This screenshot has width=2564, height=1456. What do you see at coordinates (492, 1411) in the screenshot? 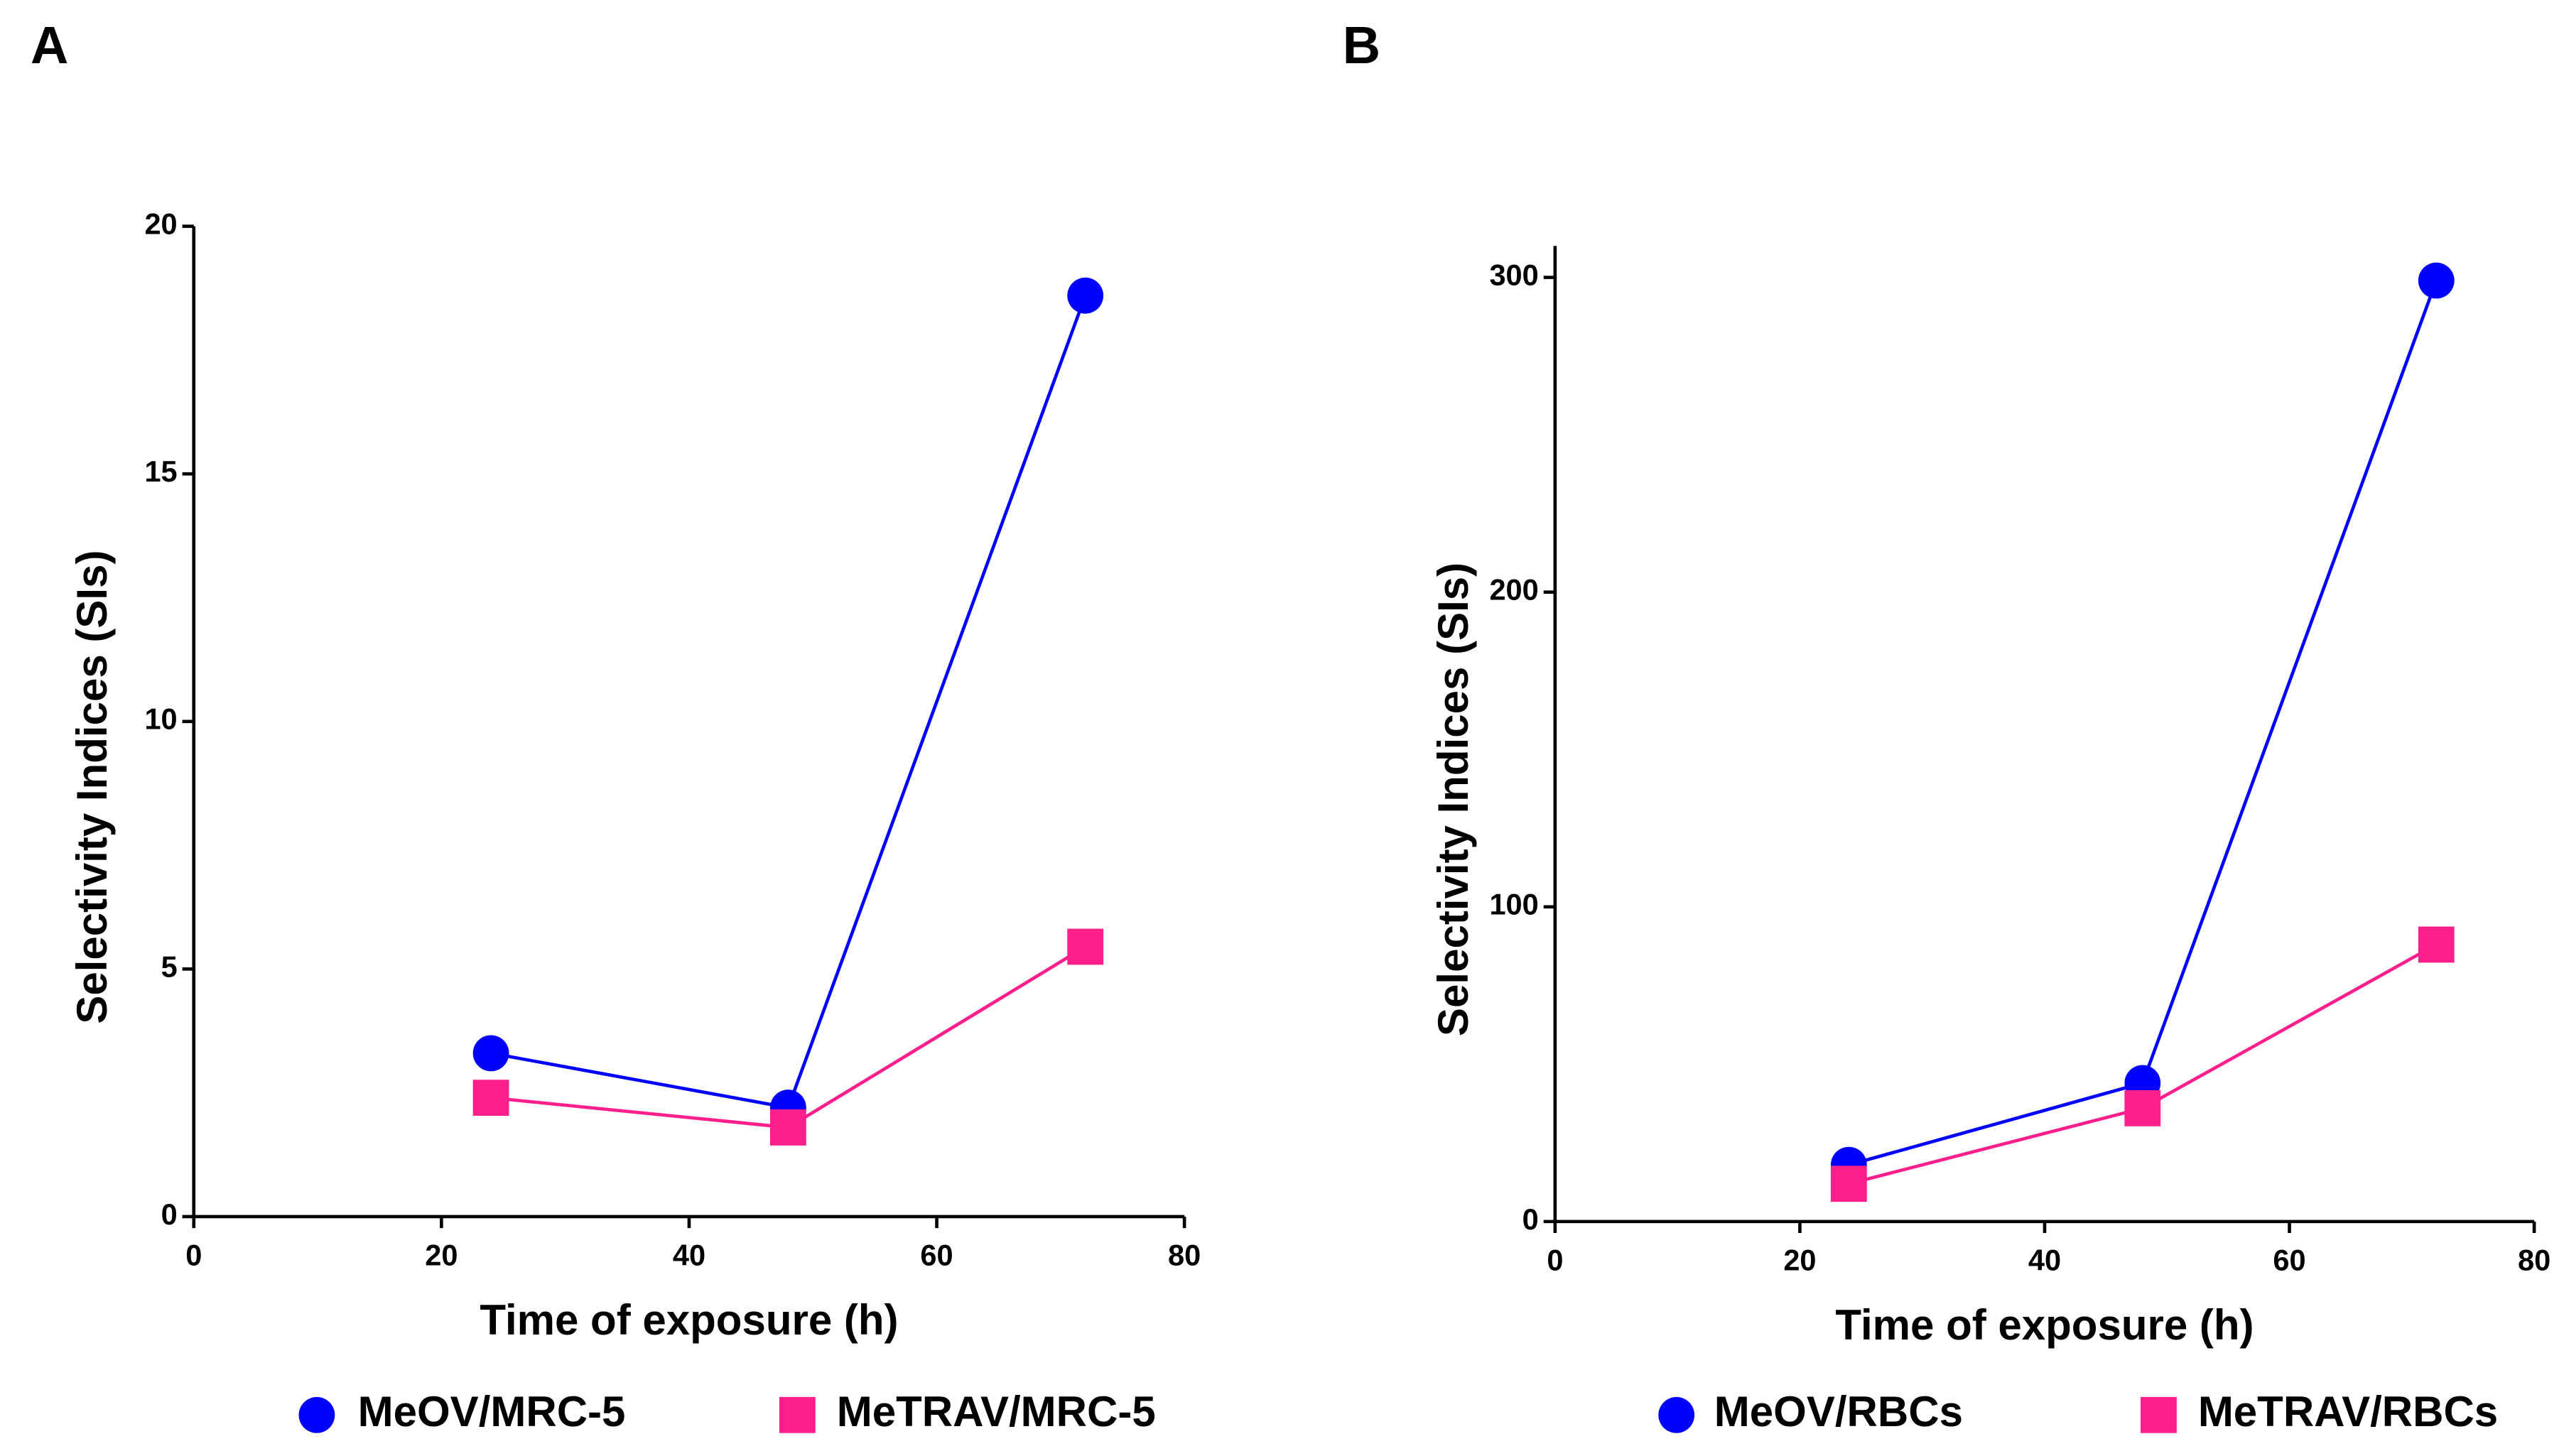
I see `legend-label: MeOV/MRC-5` at bounding box center [492, 1411].